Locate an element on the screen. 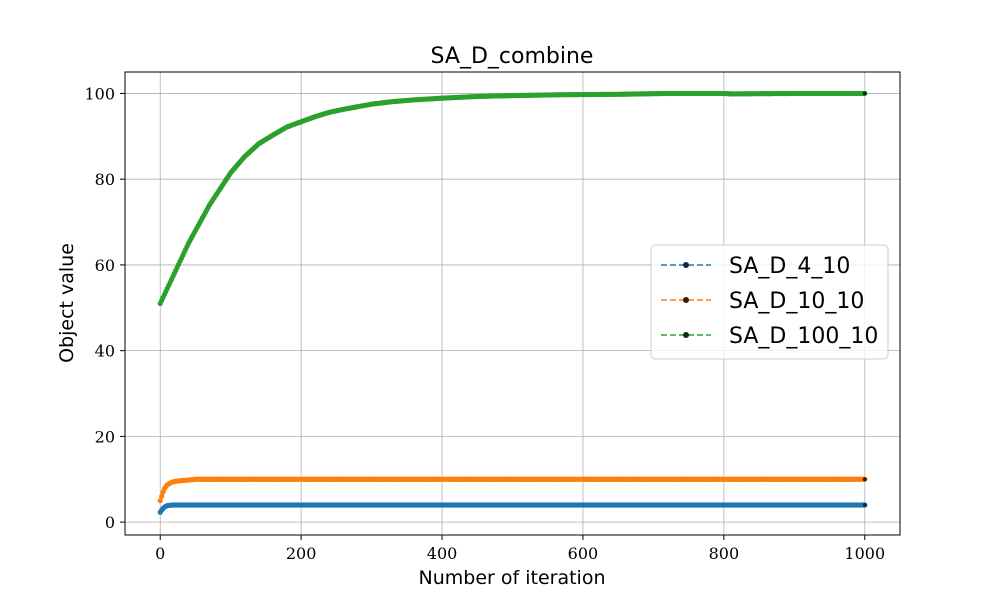 The height and width of the screenshot is (600, 1000). legend-markers is located at coordinates (686, 300).